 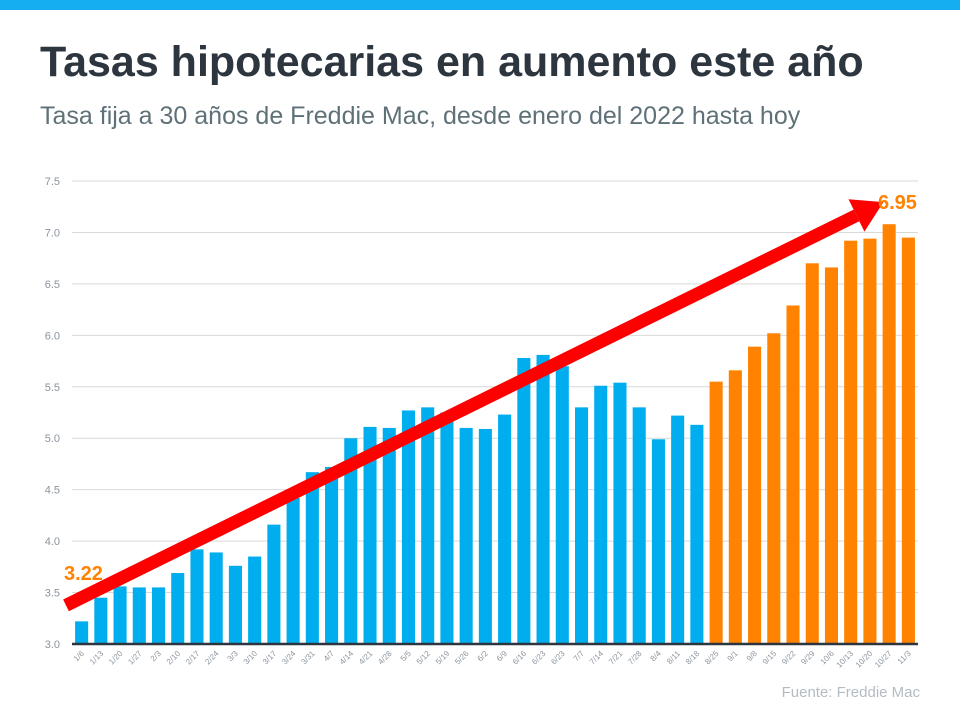 I want to click on x-tick-label: 2/17, so click(x=193, y=658).